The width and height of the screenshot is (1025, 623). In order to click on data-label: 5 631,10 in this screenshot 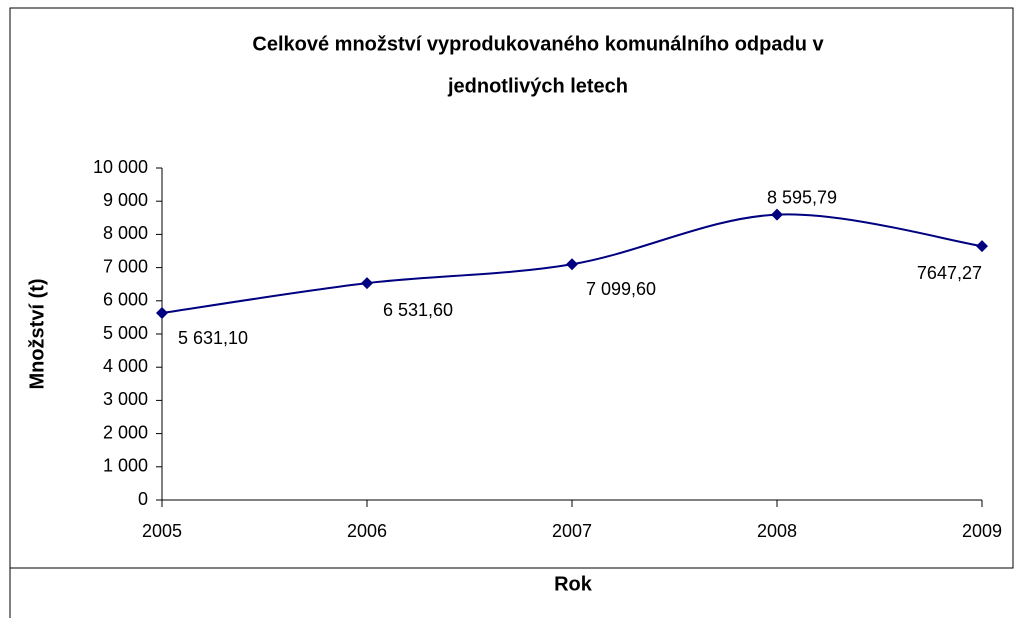, I will do `click(213, 338)`.